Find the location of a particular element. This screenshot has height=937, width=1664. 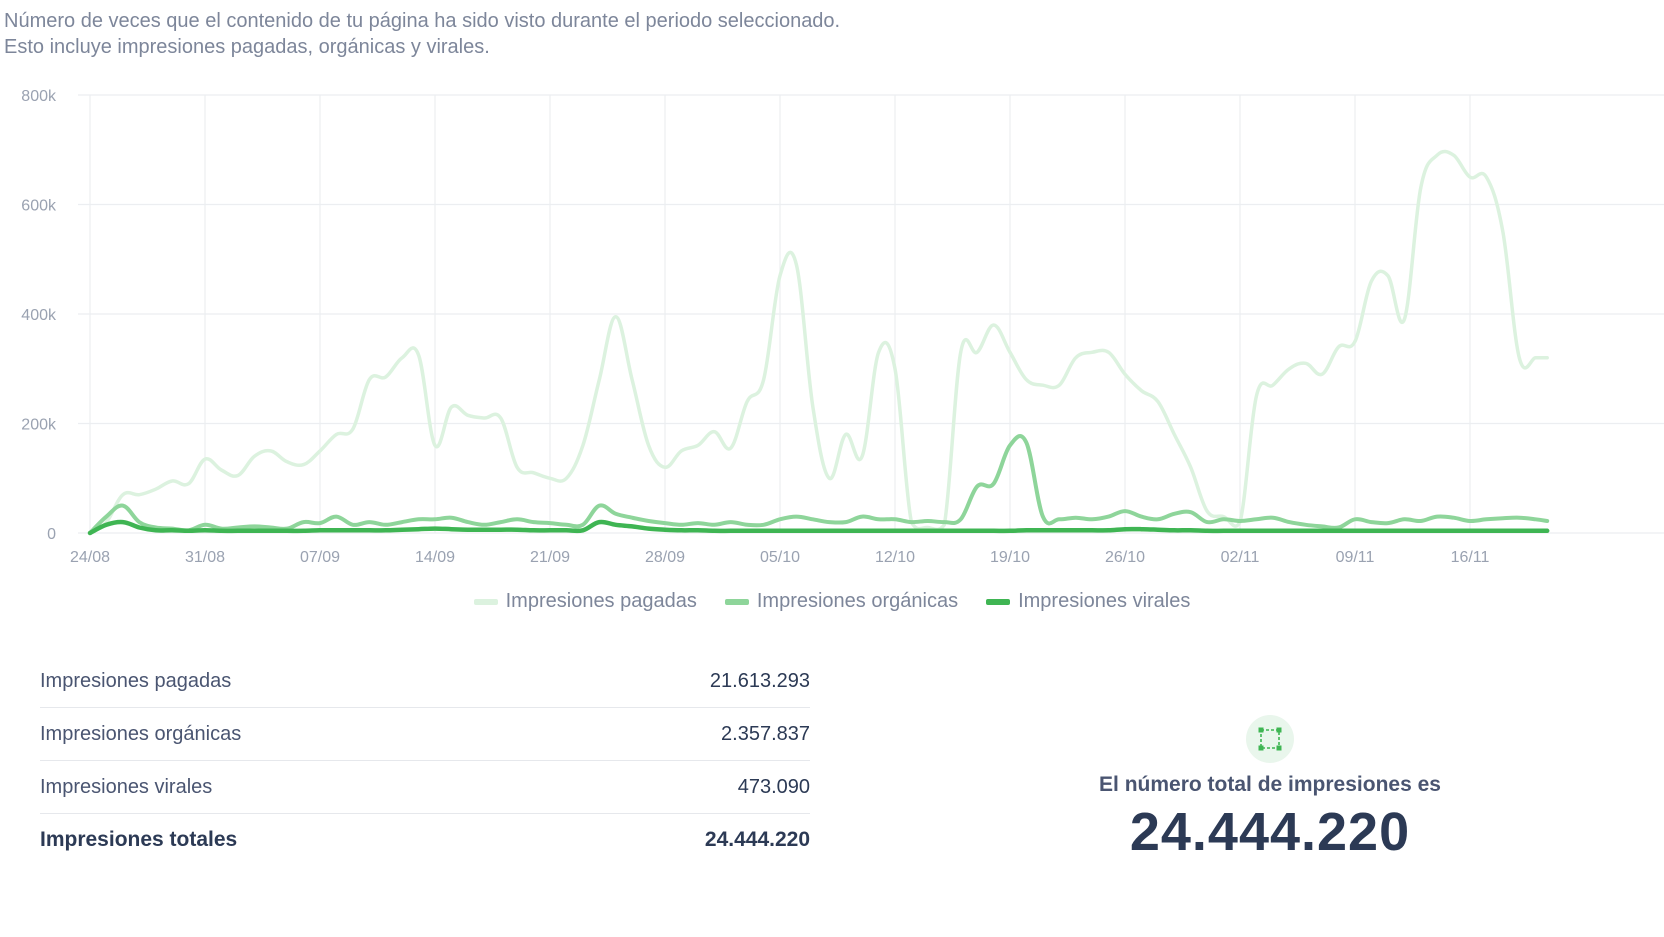

legend-label-paid: Impresiones pagadas is located at coordinates (601, 601).